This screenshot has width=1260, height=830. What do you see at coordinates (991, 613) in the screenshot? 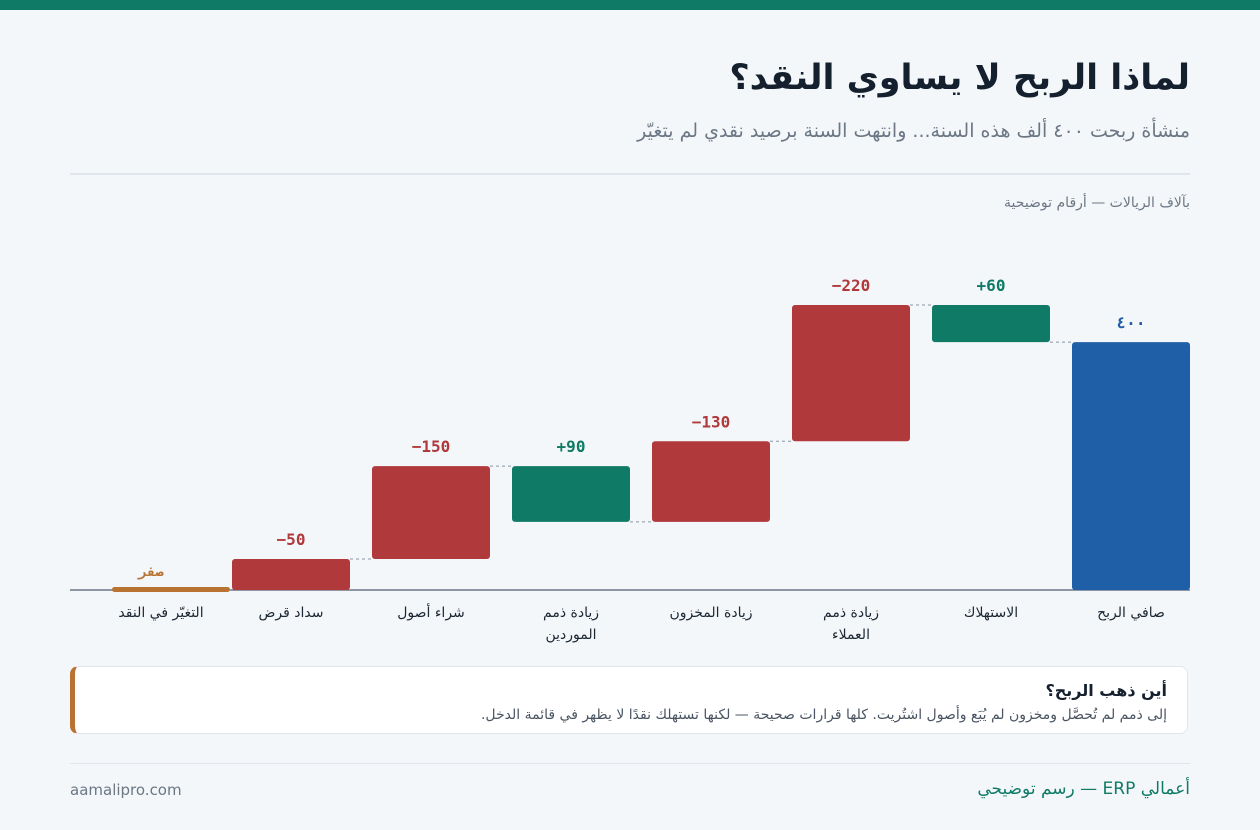
I see `category-label: الاستهلاك` at bounding box center [991, 613].